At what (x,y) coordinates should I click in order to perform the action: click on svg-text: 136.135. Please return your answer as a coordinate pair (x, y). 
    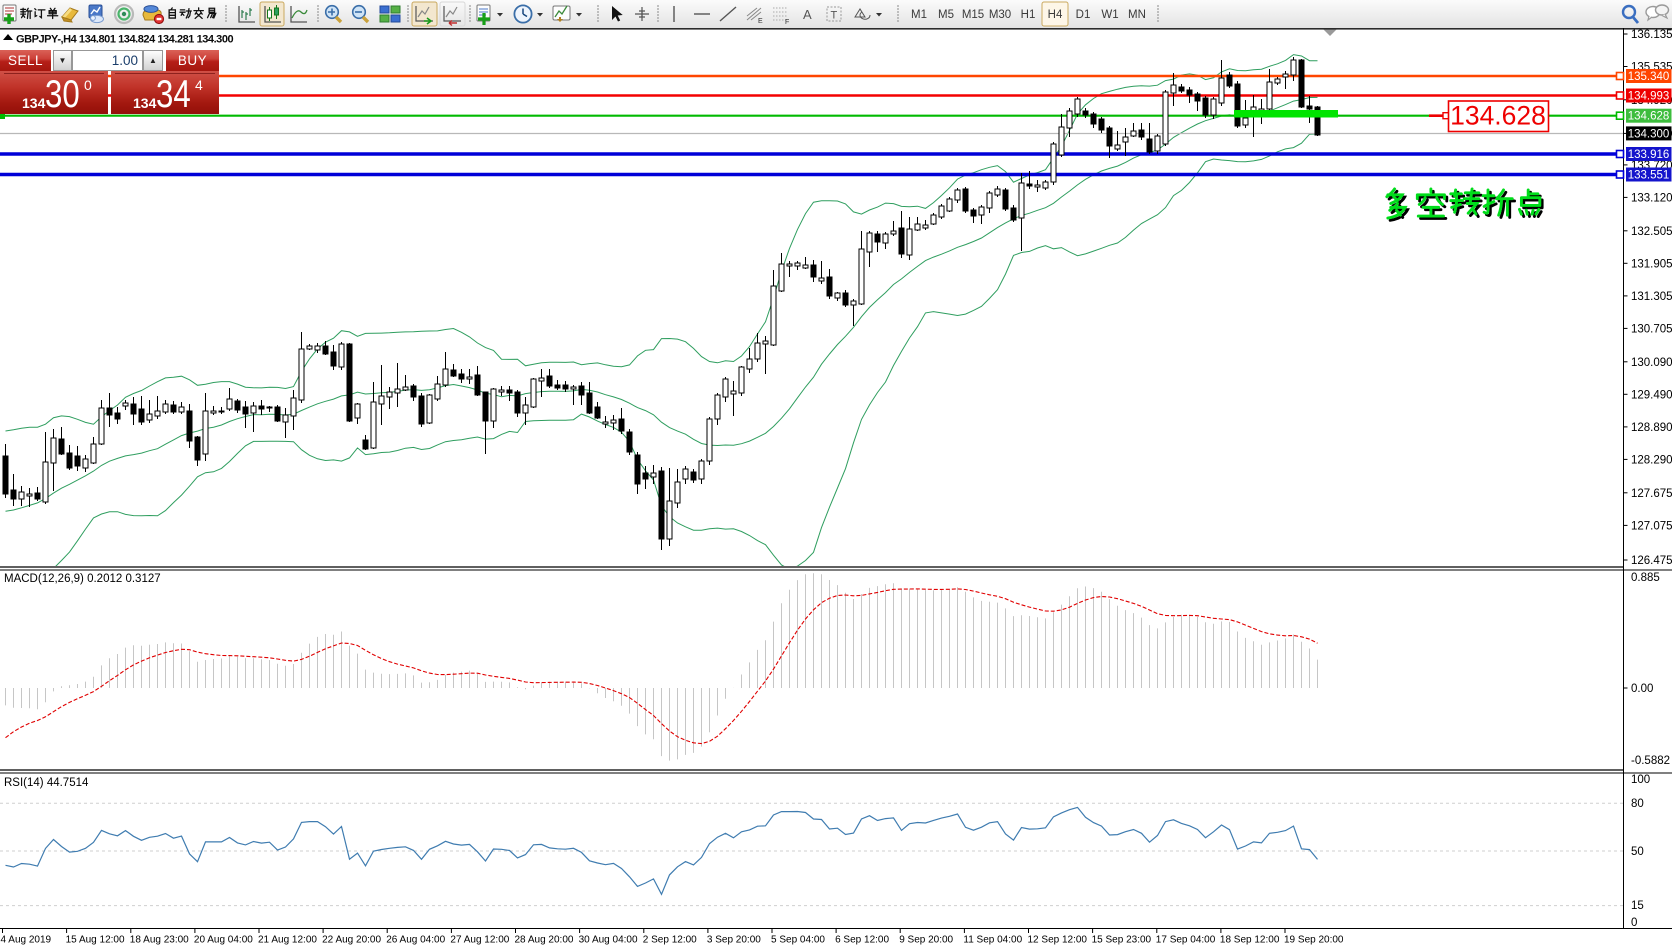
    Looking at the image, I should click on (1651, 35).